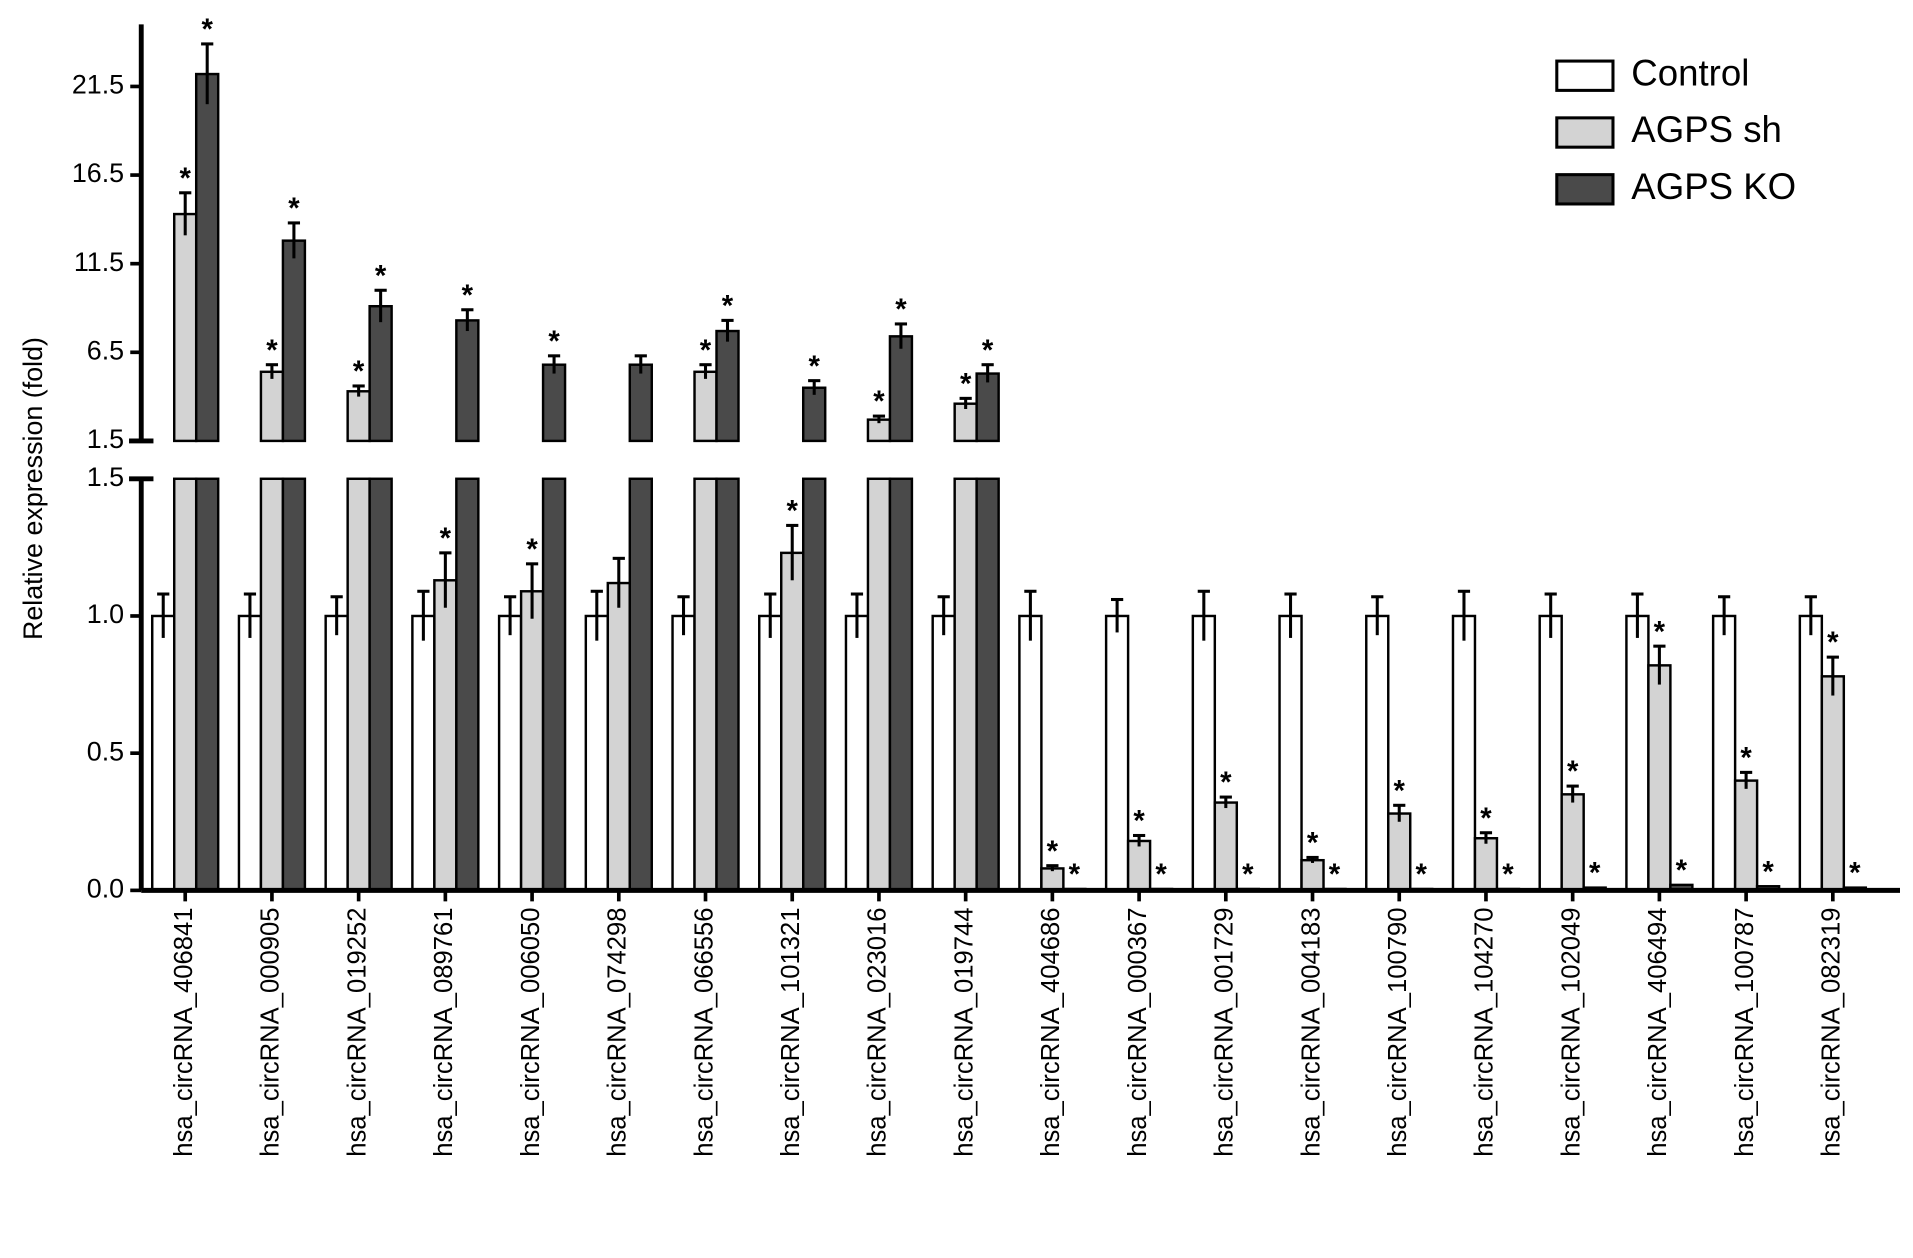 This screenshot has height=1258, width=1913. Describe the element at coordinates (444, 1031) in the screenshot. I see `x-tick-label: hsa_circRNA_089761` at that location.